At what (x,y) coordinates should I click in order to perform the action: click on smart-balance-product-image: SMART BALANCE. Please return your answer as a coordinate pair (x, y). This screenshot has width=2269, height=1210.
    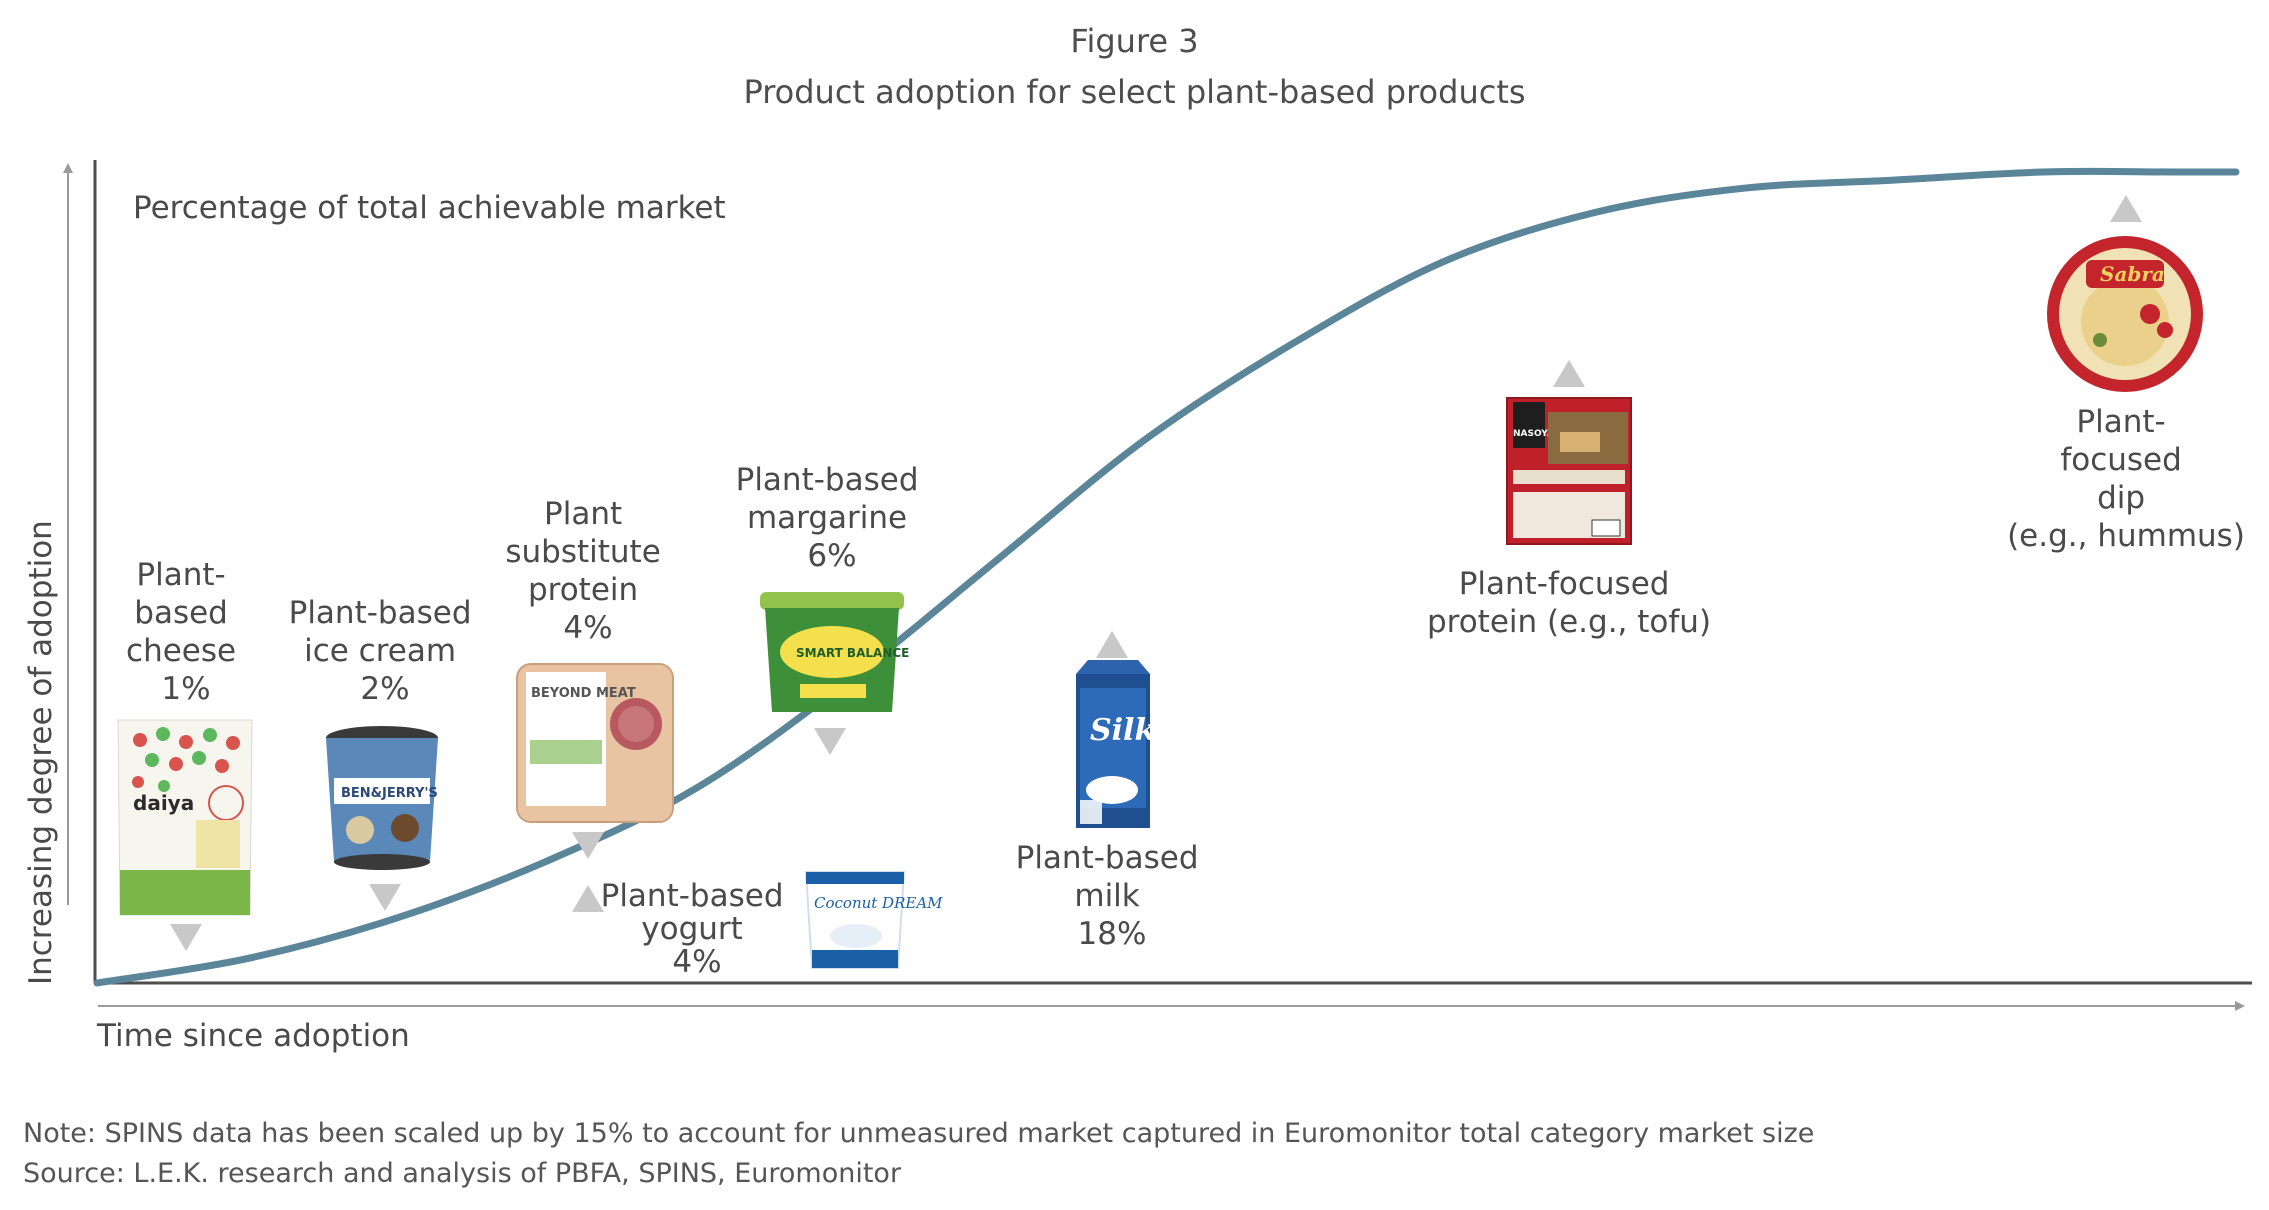
    Looking at the image, I should click on (834, 652).